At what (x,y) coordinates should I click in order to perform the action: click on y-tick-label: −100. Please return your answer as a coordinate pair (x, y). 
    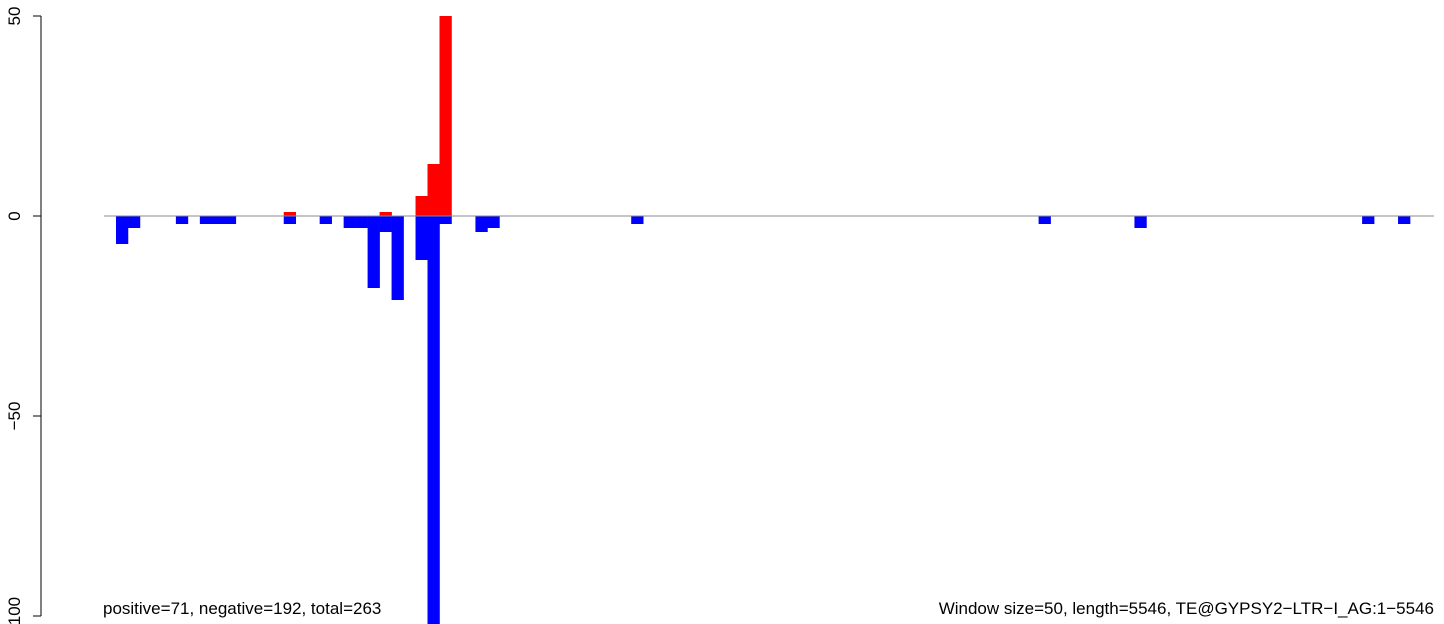
    Looking at the image, I should click on (14, 610).